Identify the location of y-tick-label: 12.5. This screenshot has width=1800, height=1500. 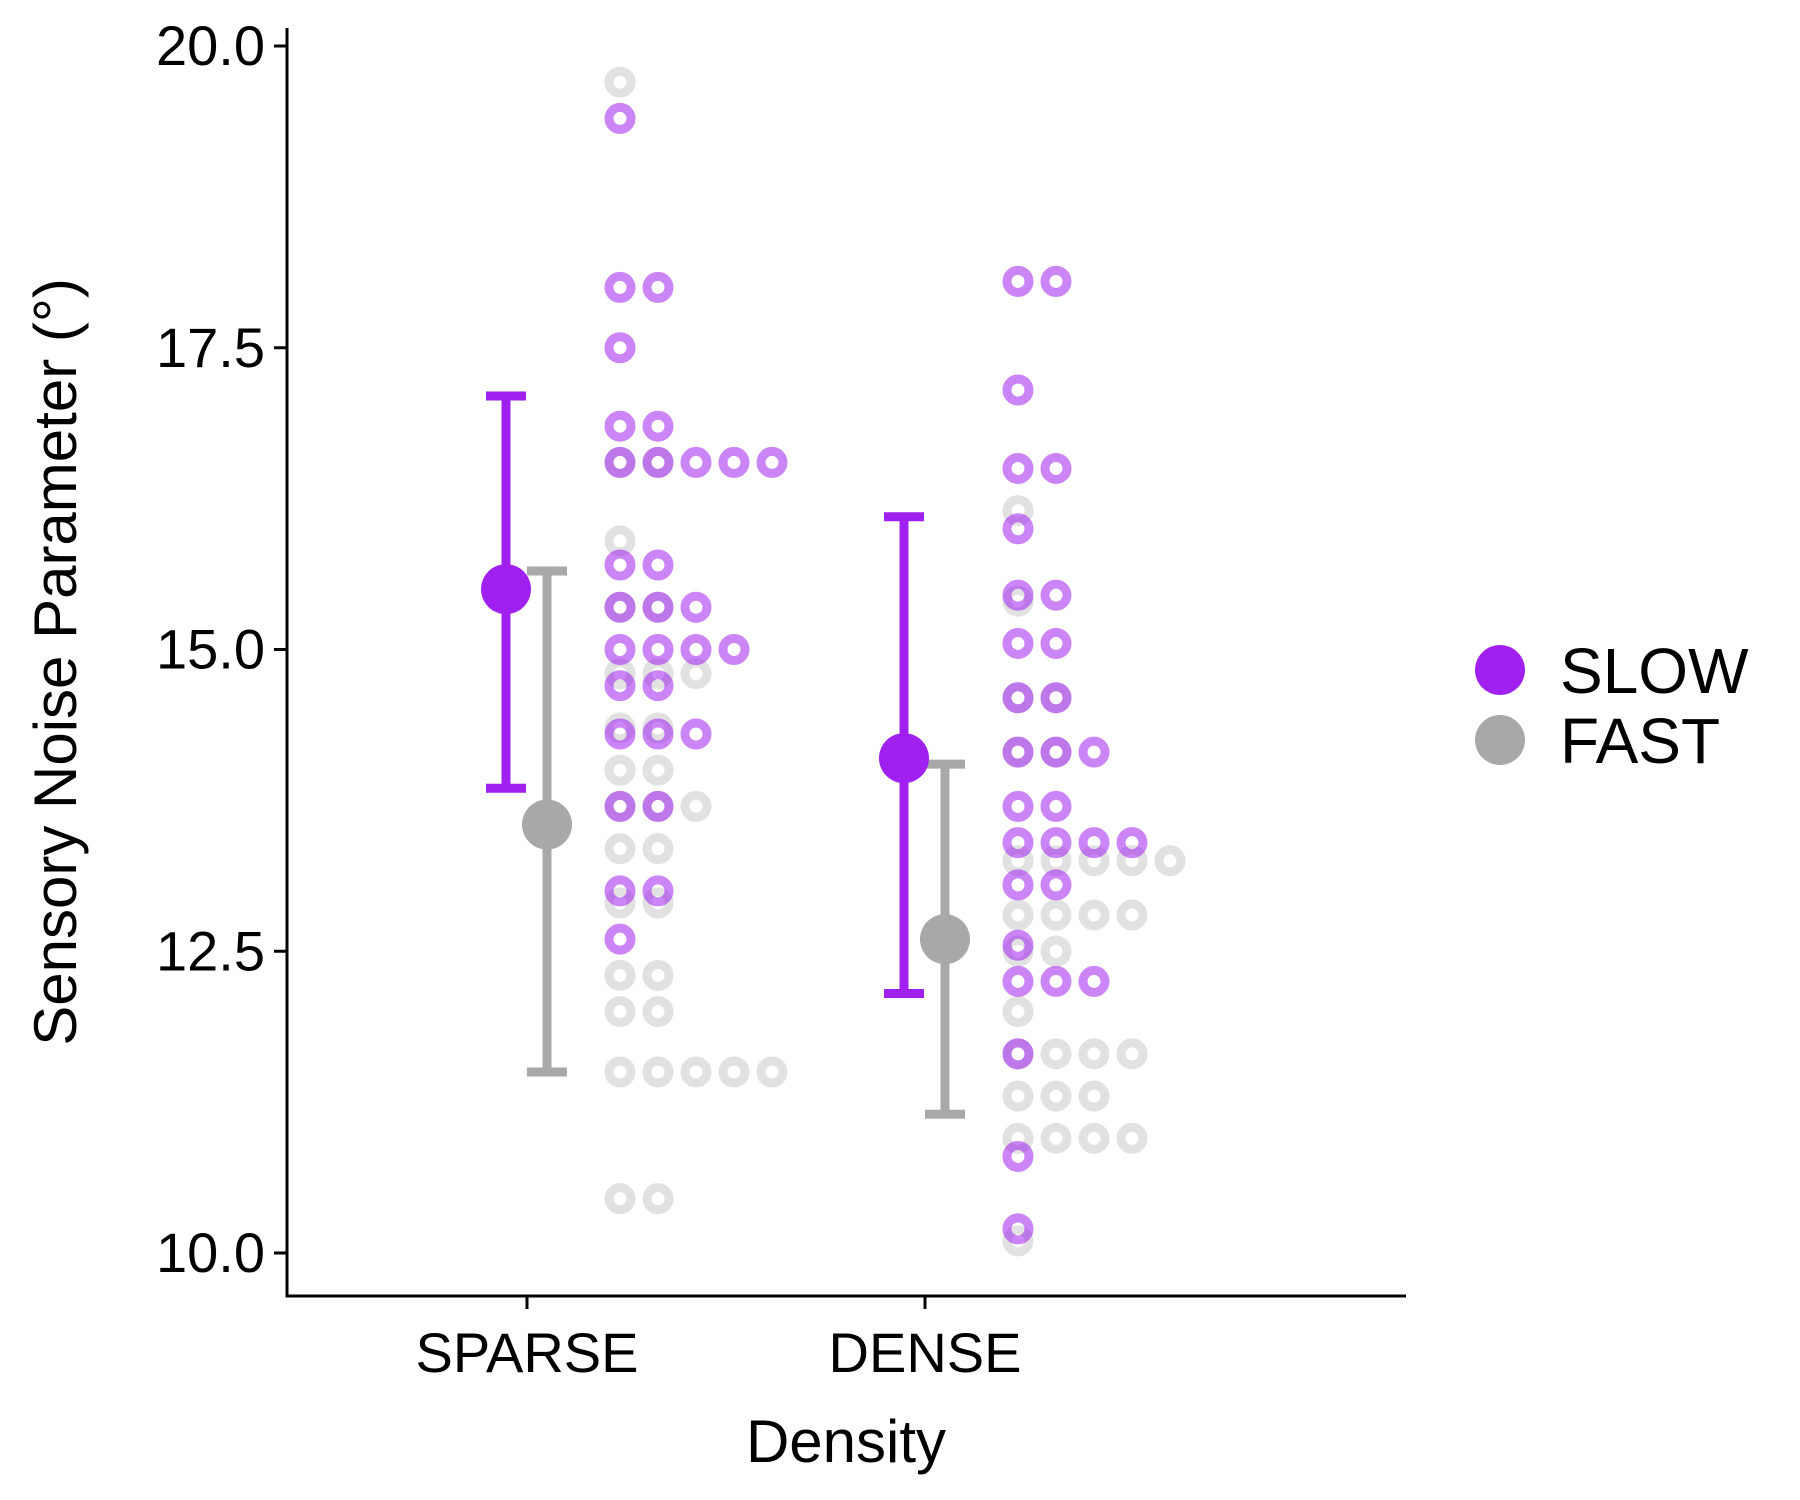
(210, 950).